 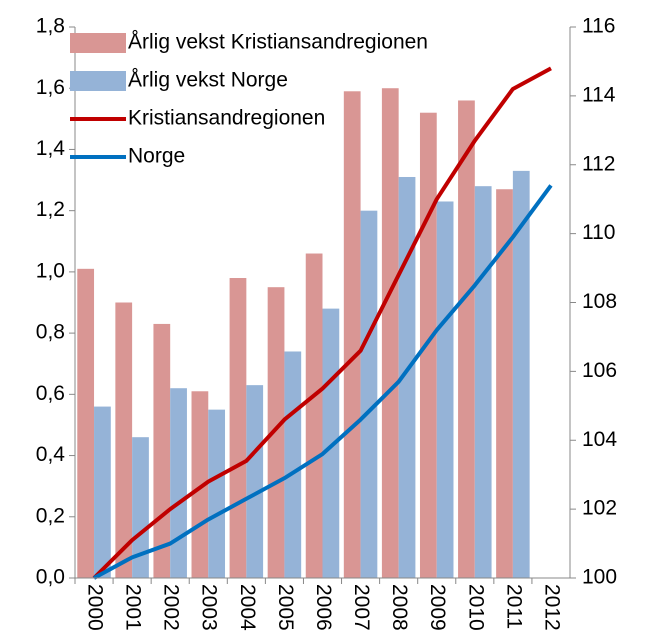 What do you see at coordinates (513, 606) in the screenshot?
I see `x-tick-label: 2011` at bounding box center [513, 606].